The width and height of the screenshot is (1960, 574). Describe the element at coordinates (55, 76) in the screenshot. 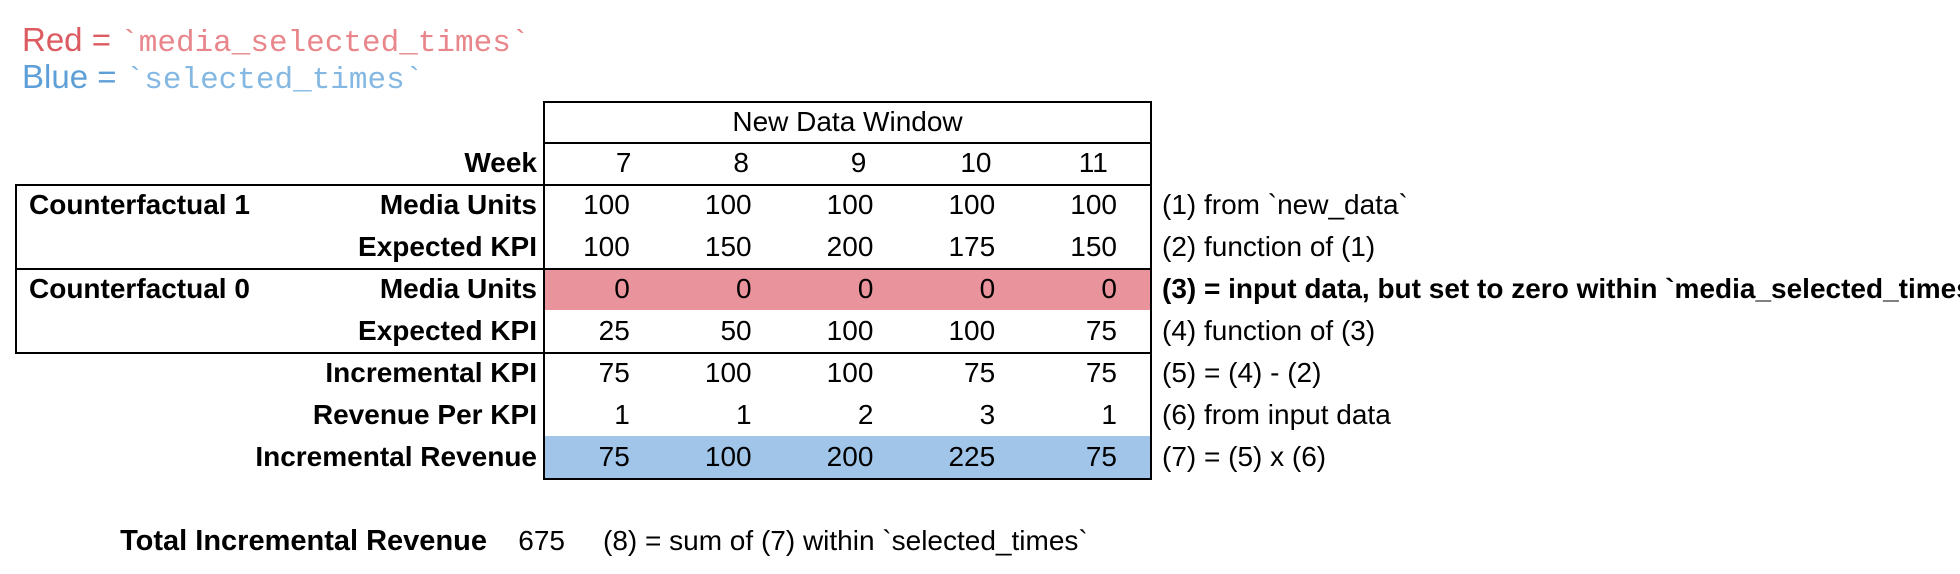

I see `legend-blue-word: Blue` at that location.